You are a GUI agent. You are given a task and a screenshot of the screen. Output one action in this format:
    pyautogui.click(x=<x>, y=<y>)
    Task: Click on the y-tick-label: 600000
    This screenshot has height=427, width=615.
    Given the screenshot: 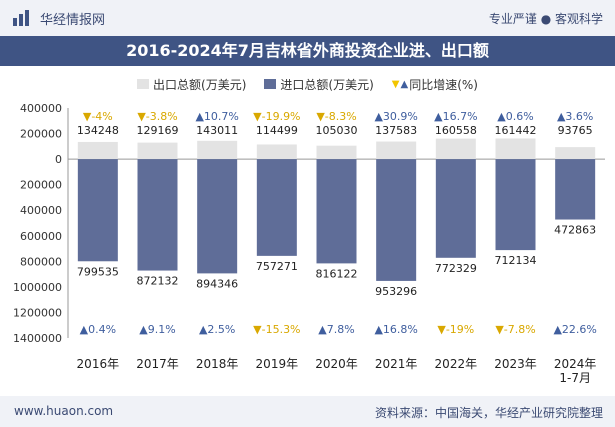 What is the action you would take?
    pyautogui.click(x=41, y=236)
    